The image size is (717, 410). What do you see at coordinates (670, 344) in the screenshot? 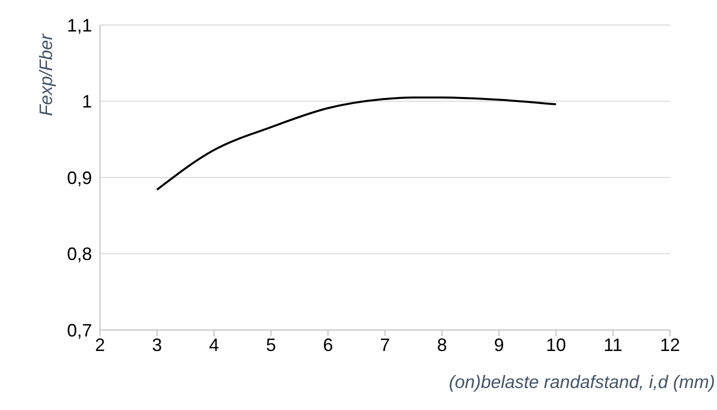
I see `x-tick-label: 12` at bounding box center [670, 344].